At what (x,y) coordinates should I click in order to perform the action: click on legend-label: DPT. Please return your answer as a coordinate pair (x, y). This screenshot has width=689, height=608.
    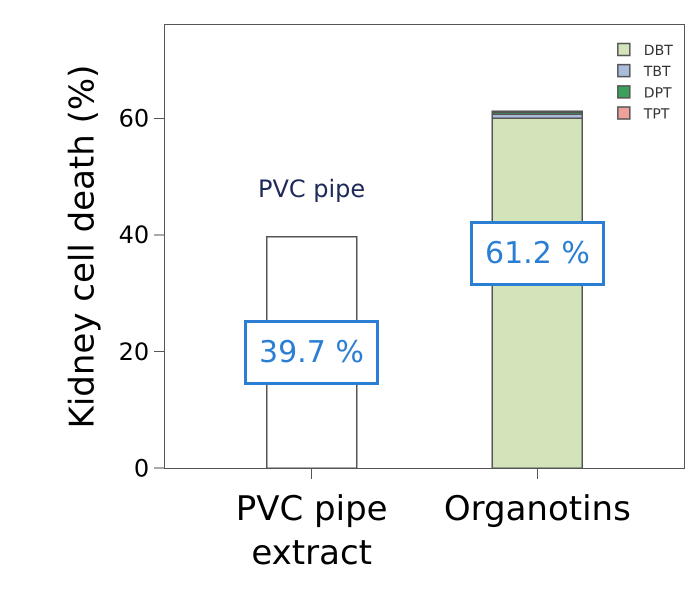
    Looking at the image, I should click on (658, 93).